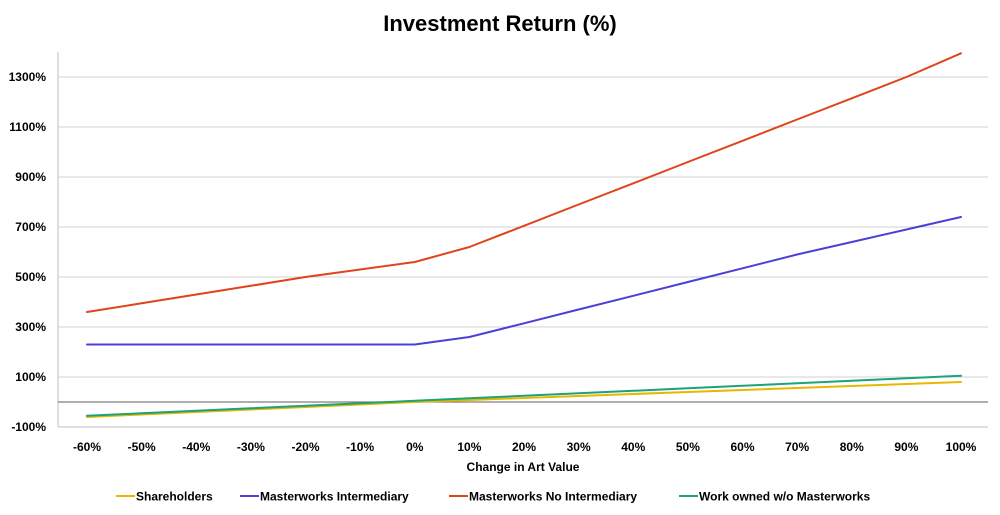 This screenshot has width=1000, height=515. What do you see at coordinates (30, 177) in the screenshot?
I see `y-tick-label: 900%` at bounding box center [30, 177].